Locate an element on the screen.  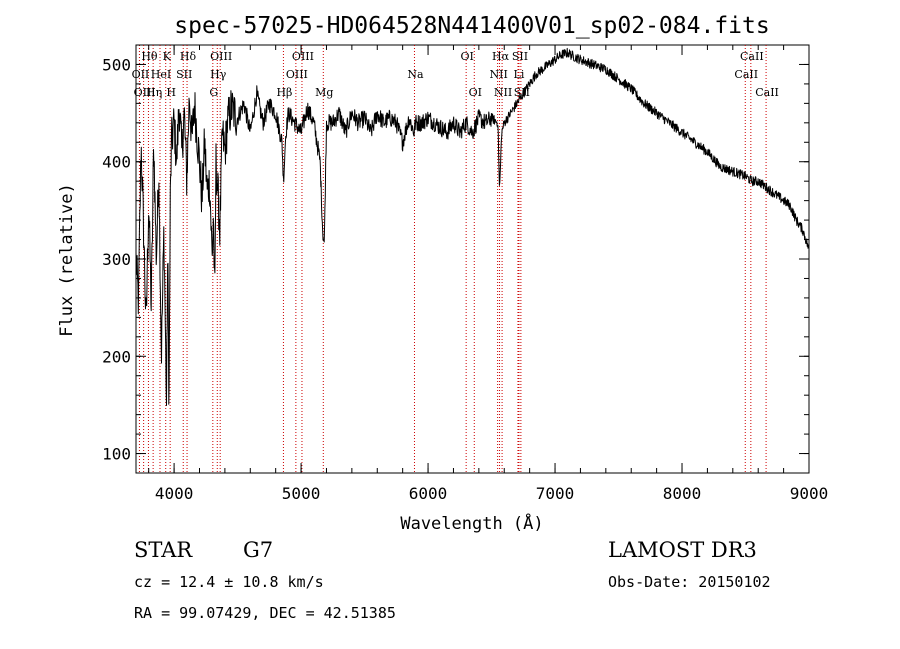
object-subclass: G7 is located at coordinates (258, 550).